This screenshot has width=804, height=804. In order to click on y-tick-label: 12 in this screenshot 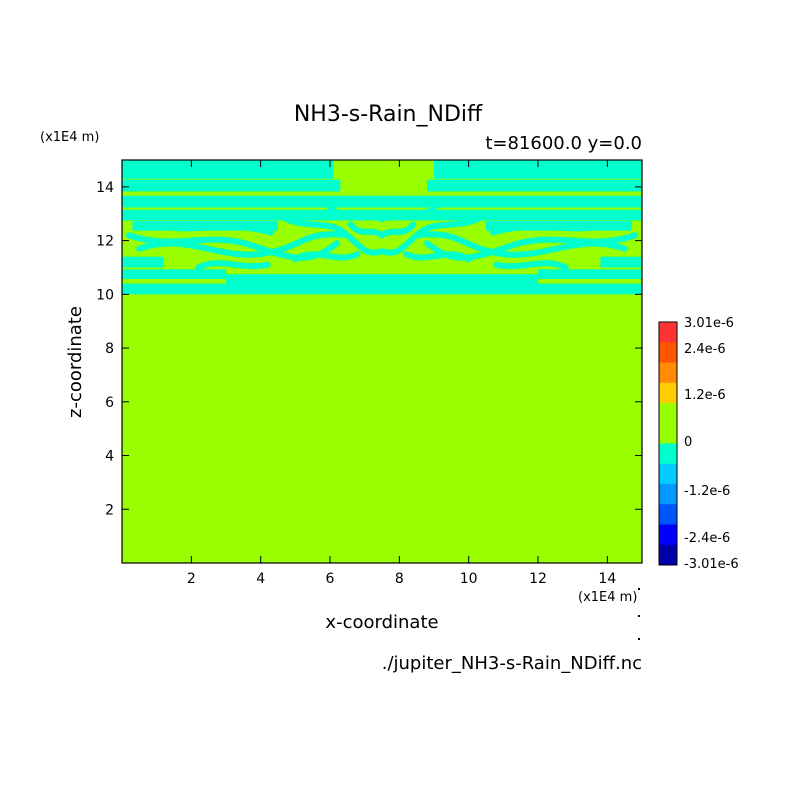, I will do `click(105, 242)`.